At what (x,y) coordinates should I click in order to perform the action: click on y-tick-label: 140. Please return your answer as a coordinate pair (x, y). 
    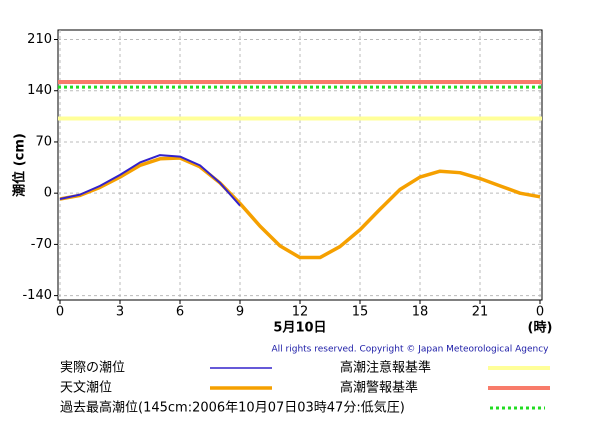
    Looking at the image, I should click on (39, 90).